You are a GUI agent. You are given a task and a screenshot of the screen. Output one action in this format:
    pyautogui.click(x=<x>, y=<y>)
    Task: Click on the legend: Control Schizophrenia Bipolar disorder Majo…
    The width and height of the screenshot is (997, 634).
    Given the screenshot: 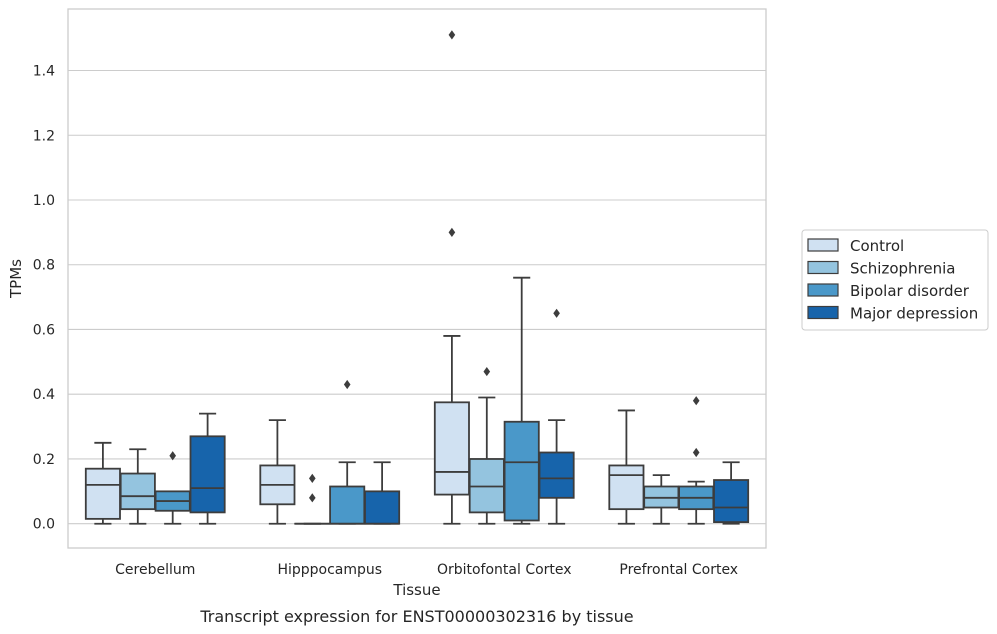 What is the action you would take?
    pyautogui.click(x=895, y=280)
    